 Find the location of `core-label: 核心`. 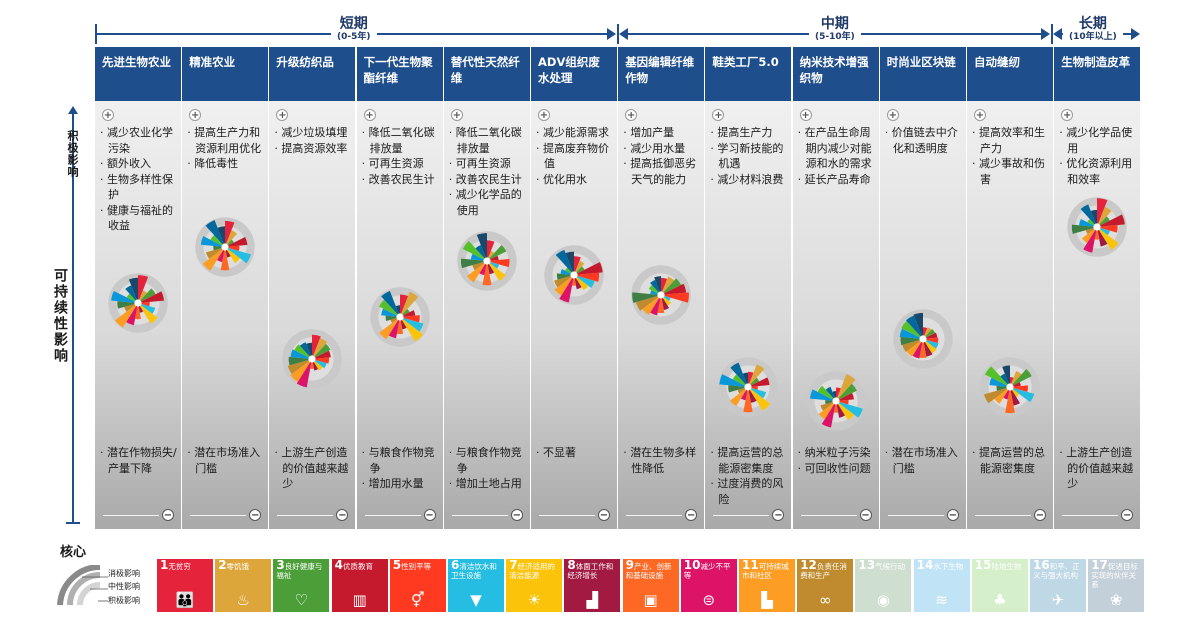

core-label: 核心 is located at coordinates (73, 552).